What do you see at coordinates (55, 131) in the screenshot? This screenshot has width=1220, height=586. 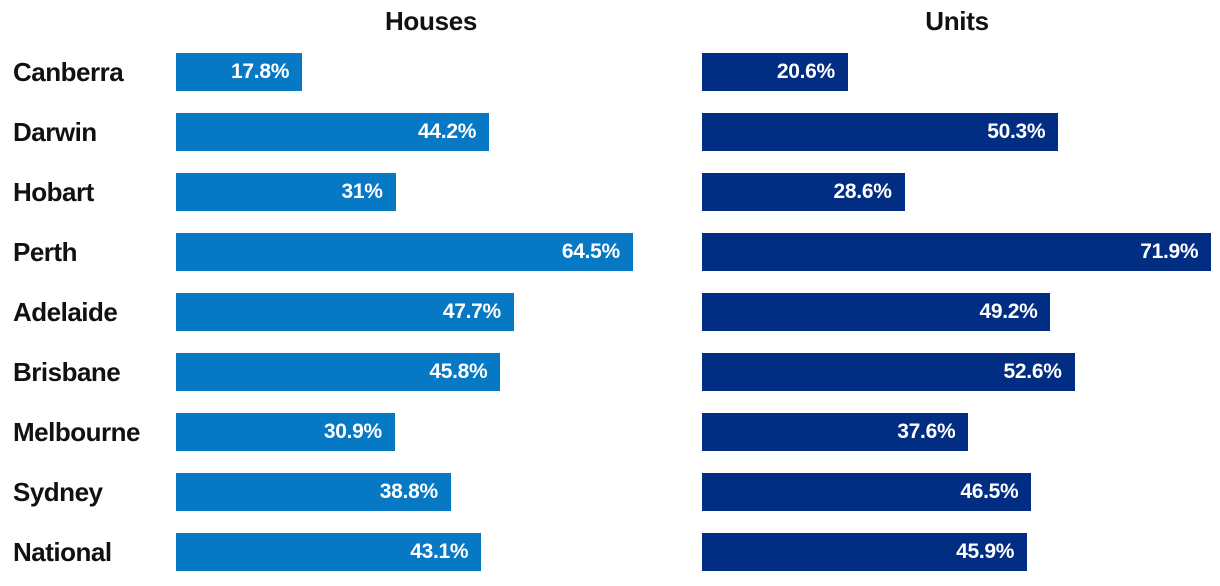 I see `category-label: Darwin` at bounding box center [55, 131].